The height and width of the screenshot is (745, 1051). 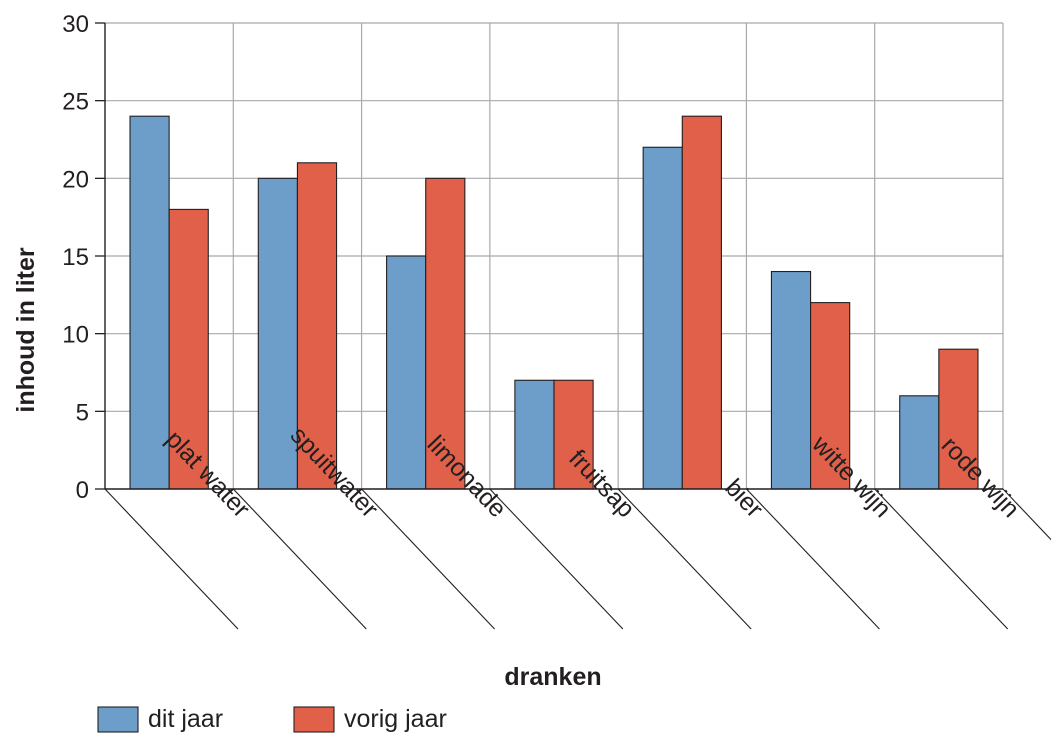 I want to click on y-axis-title: inhoud in liter, so click(x=26, y=330).